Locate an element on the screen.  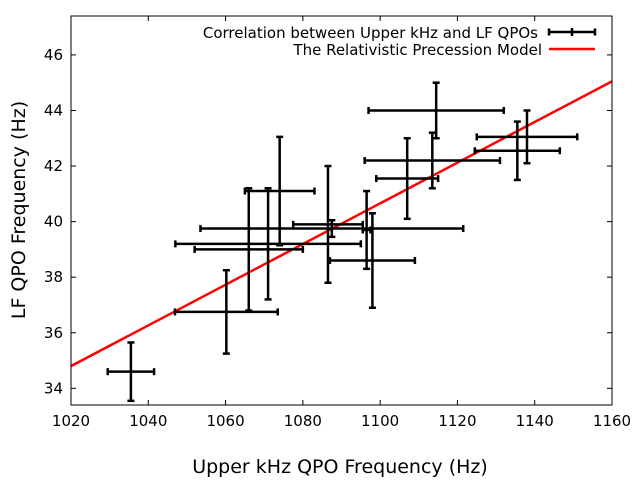
x-tick-label: 1020 is located at coordinates (71, 421).